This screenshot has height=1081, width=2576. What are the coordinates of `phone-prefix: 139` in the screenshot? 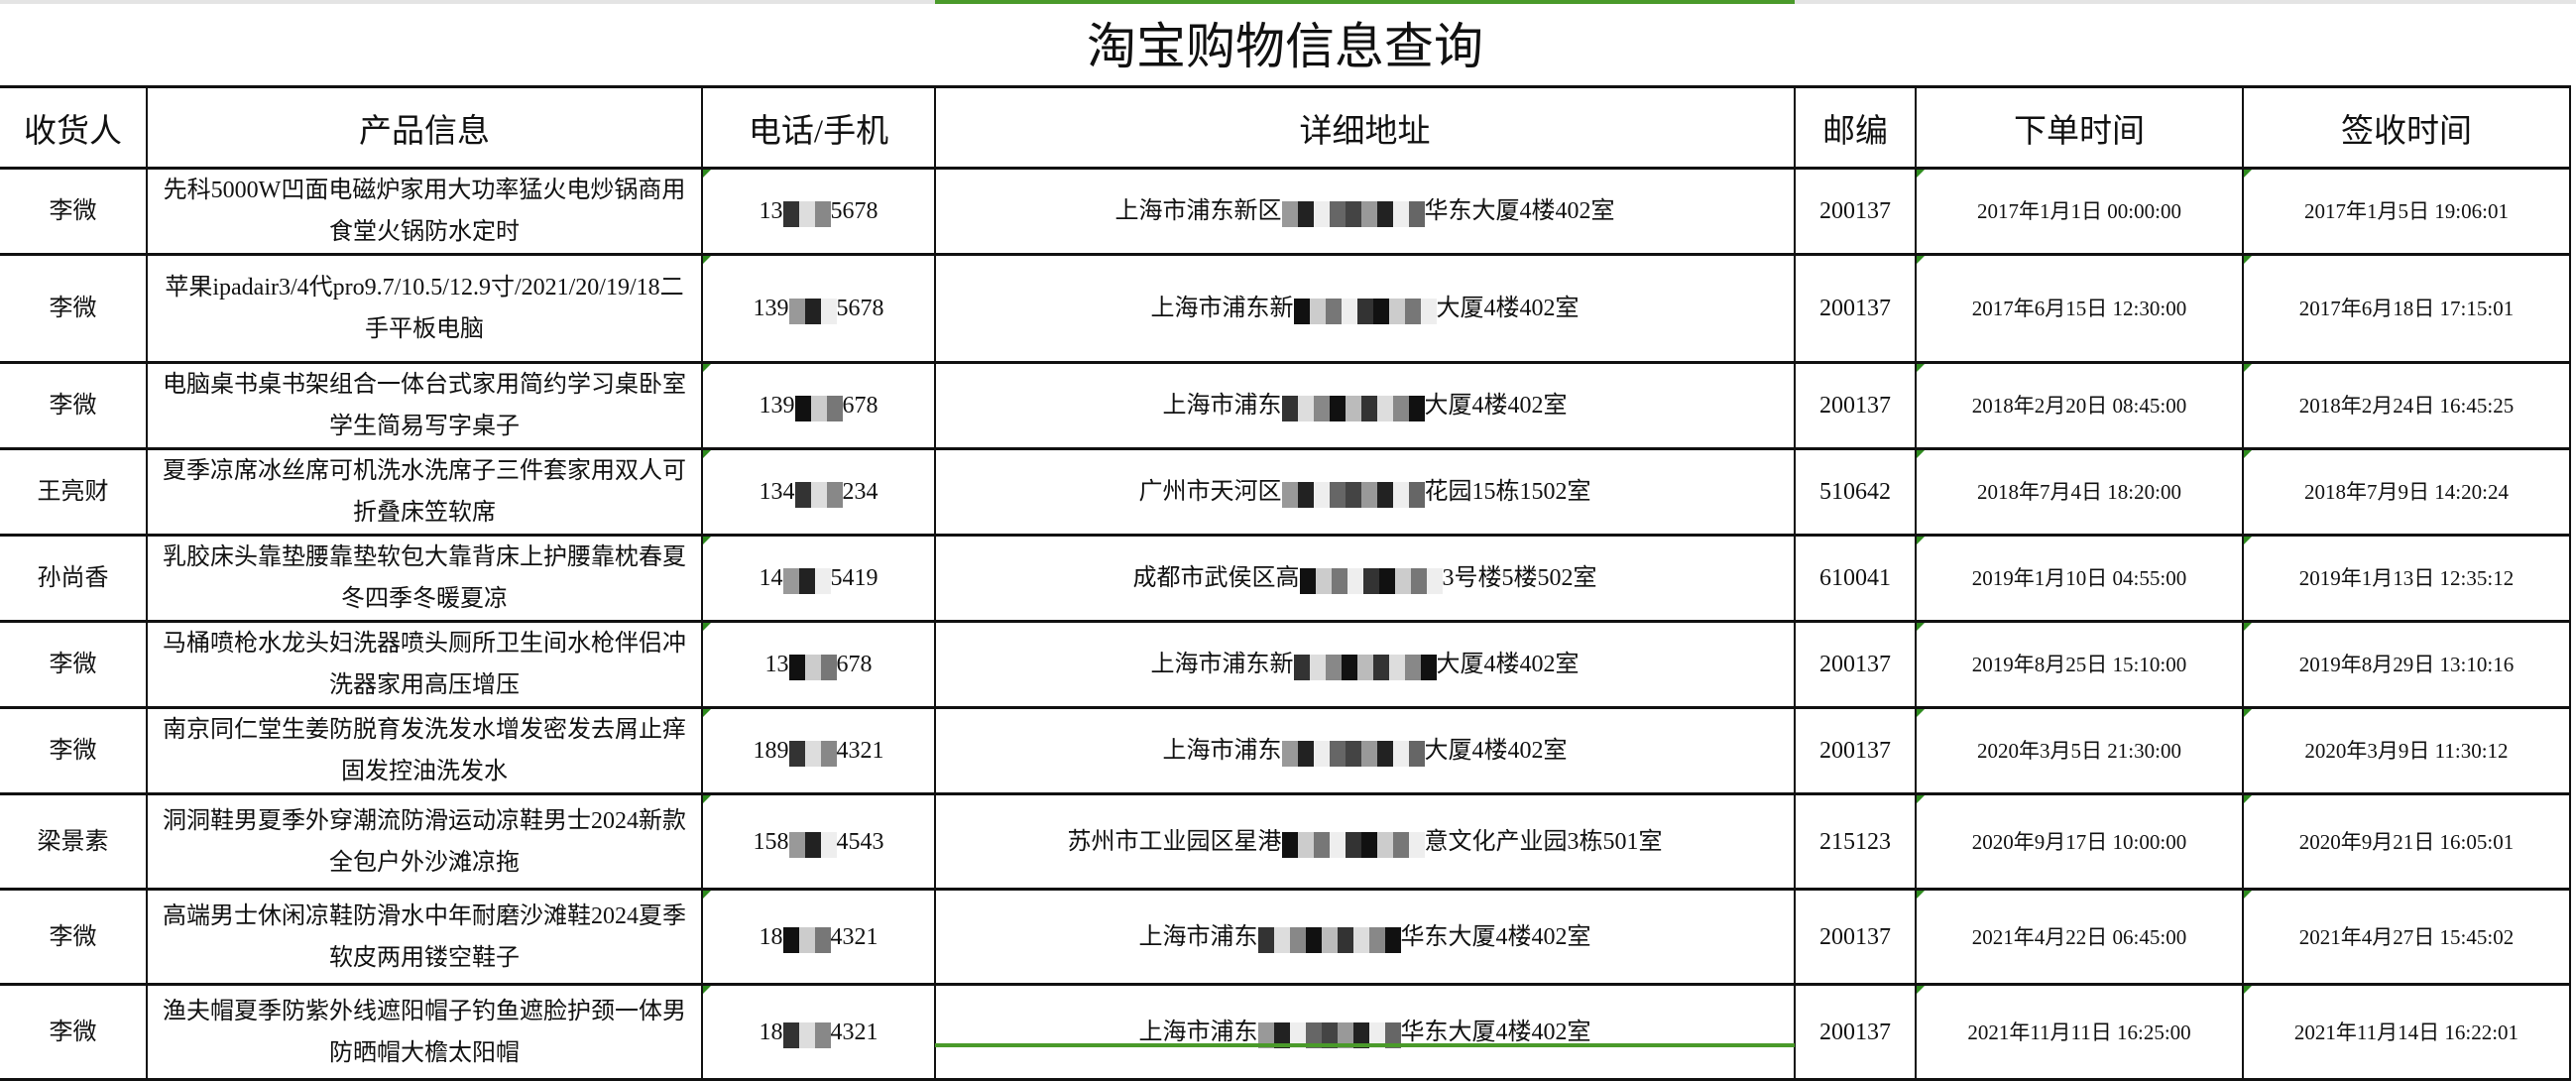 It's located at (771, 309).